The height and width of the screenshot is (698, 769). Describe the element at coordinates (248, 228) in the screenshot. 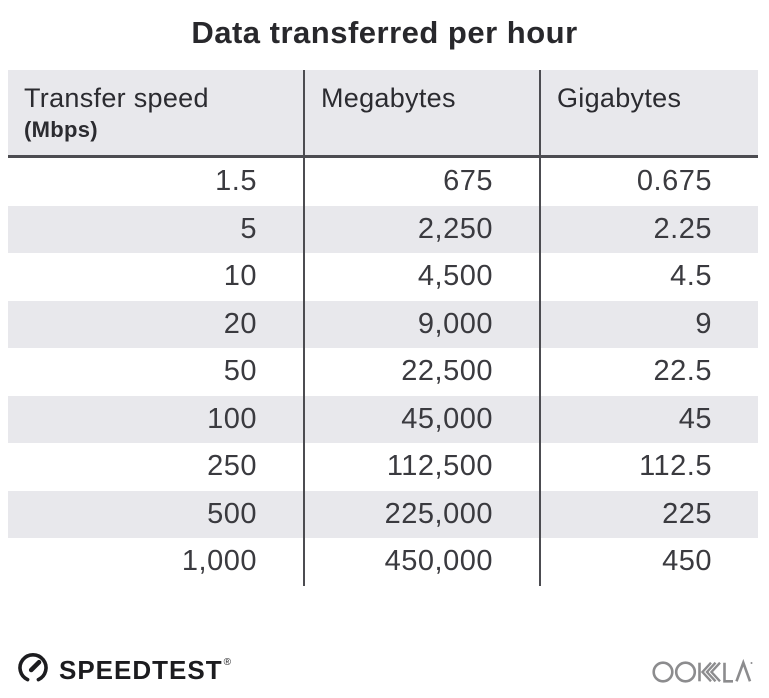

I see `cell-transfer-speed: 5` at that location.